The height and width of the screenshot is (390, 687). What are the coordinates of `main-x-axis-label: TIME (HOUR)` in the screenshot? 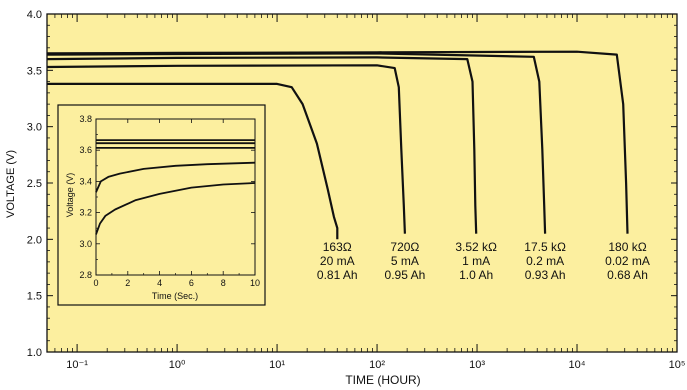 It's located at (382, 380).